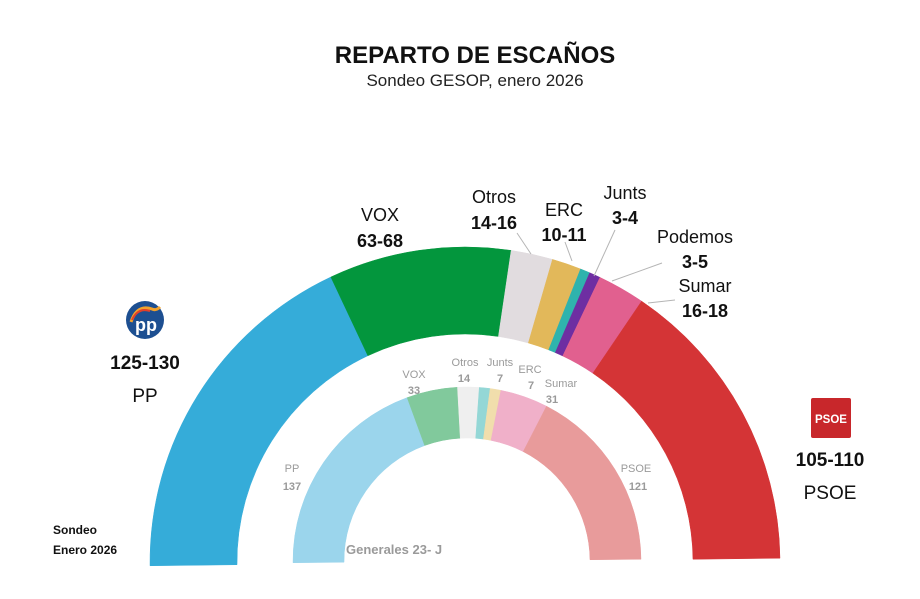 The height and width of the screenshot is (599, 920). What do you see at coordinates (467, 474) in the screenshot?
I see `inner-ring` at bounding box center [467, 474].